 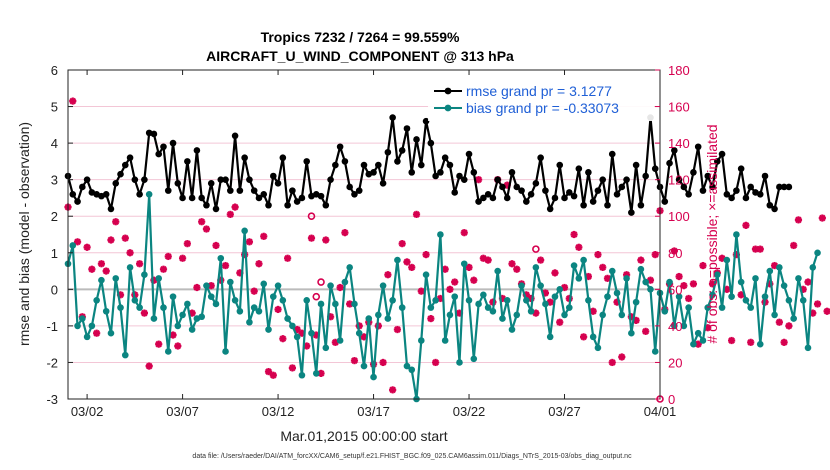 I want to click on legend-rmse-label: rmse grand pr = 3.1277, so click(x=539, y=91).